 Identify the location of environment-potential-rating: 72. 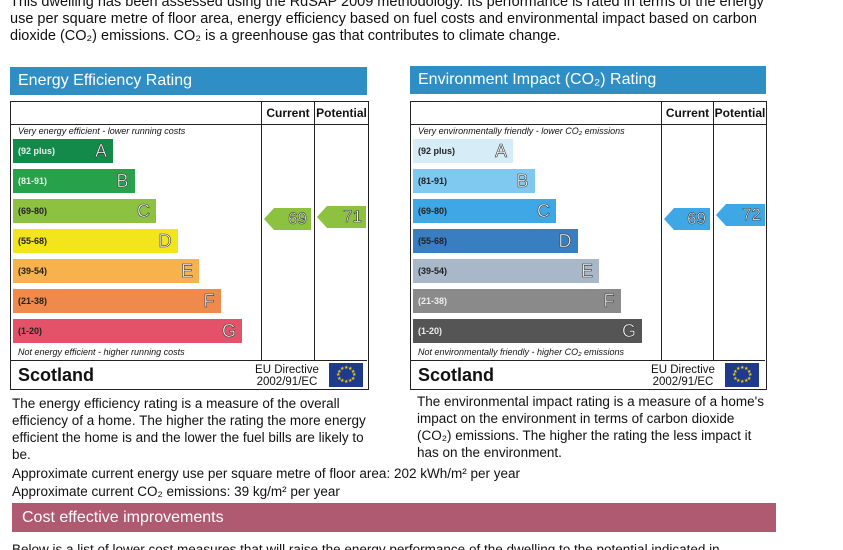
(740, 215).